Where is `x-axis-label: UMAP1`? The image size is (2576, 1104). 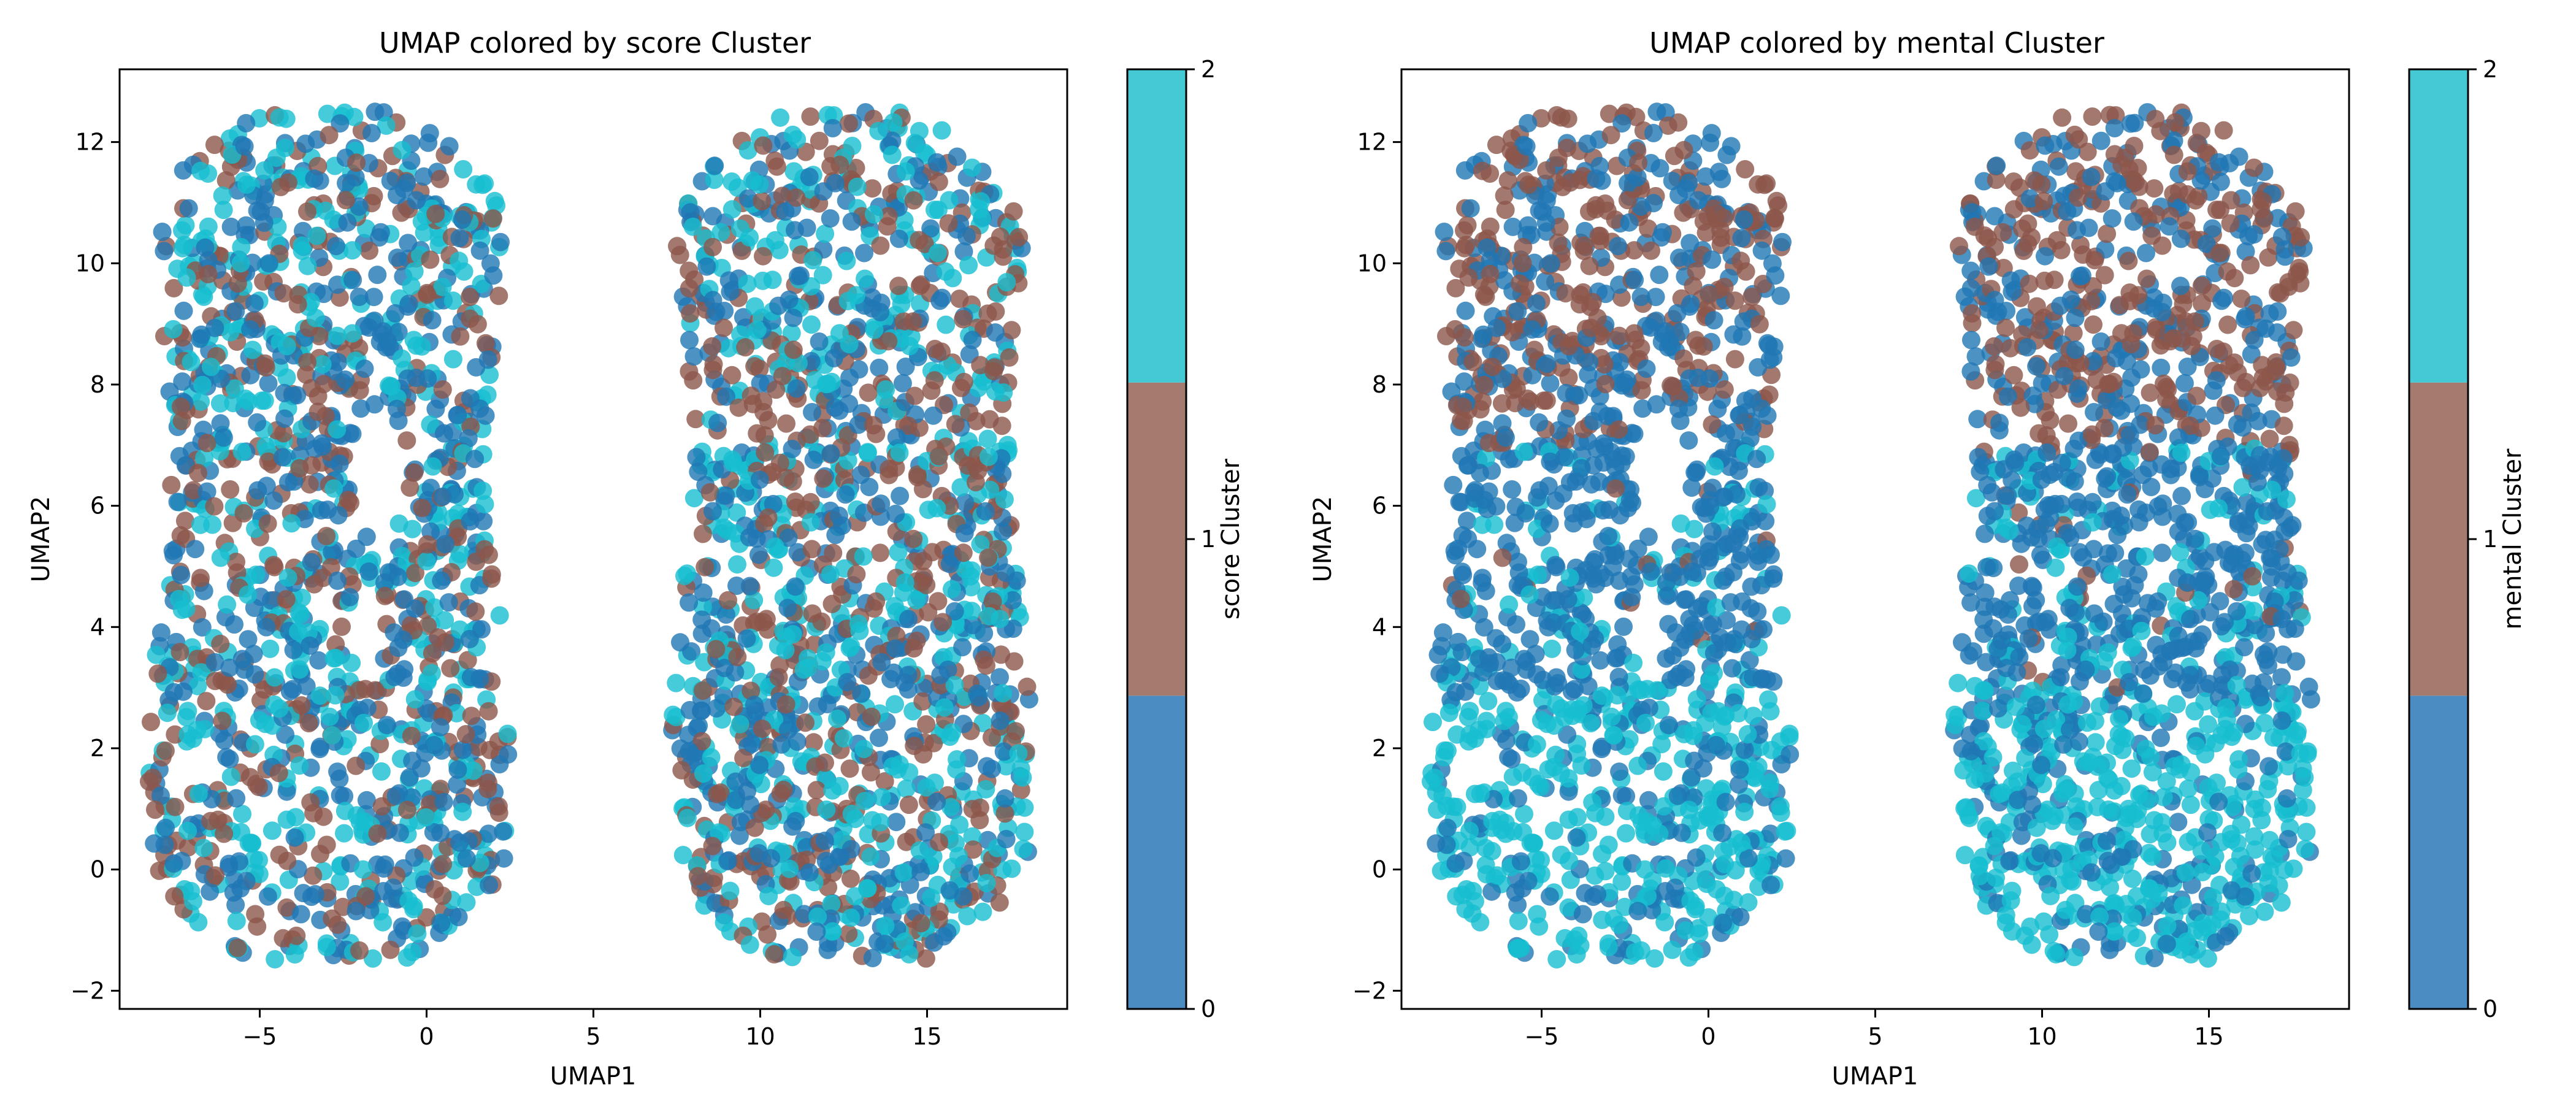
x-axis-label: UMAP1 is located at coordinates (593, 1076).